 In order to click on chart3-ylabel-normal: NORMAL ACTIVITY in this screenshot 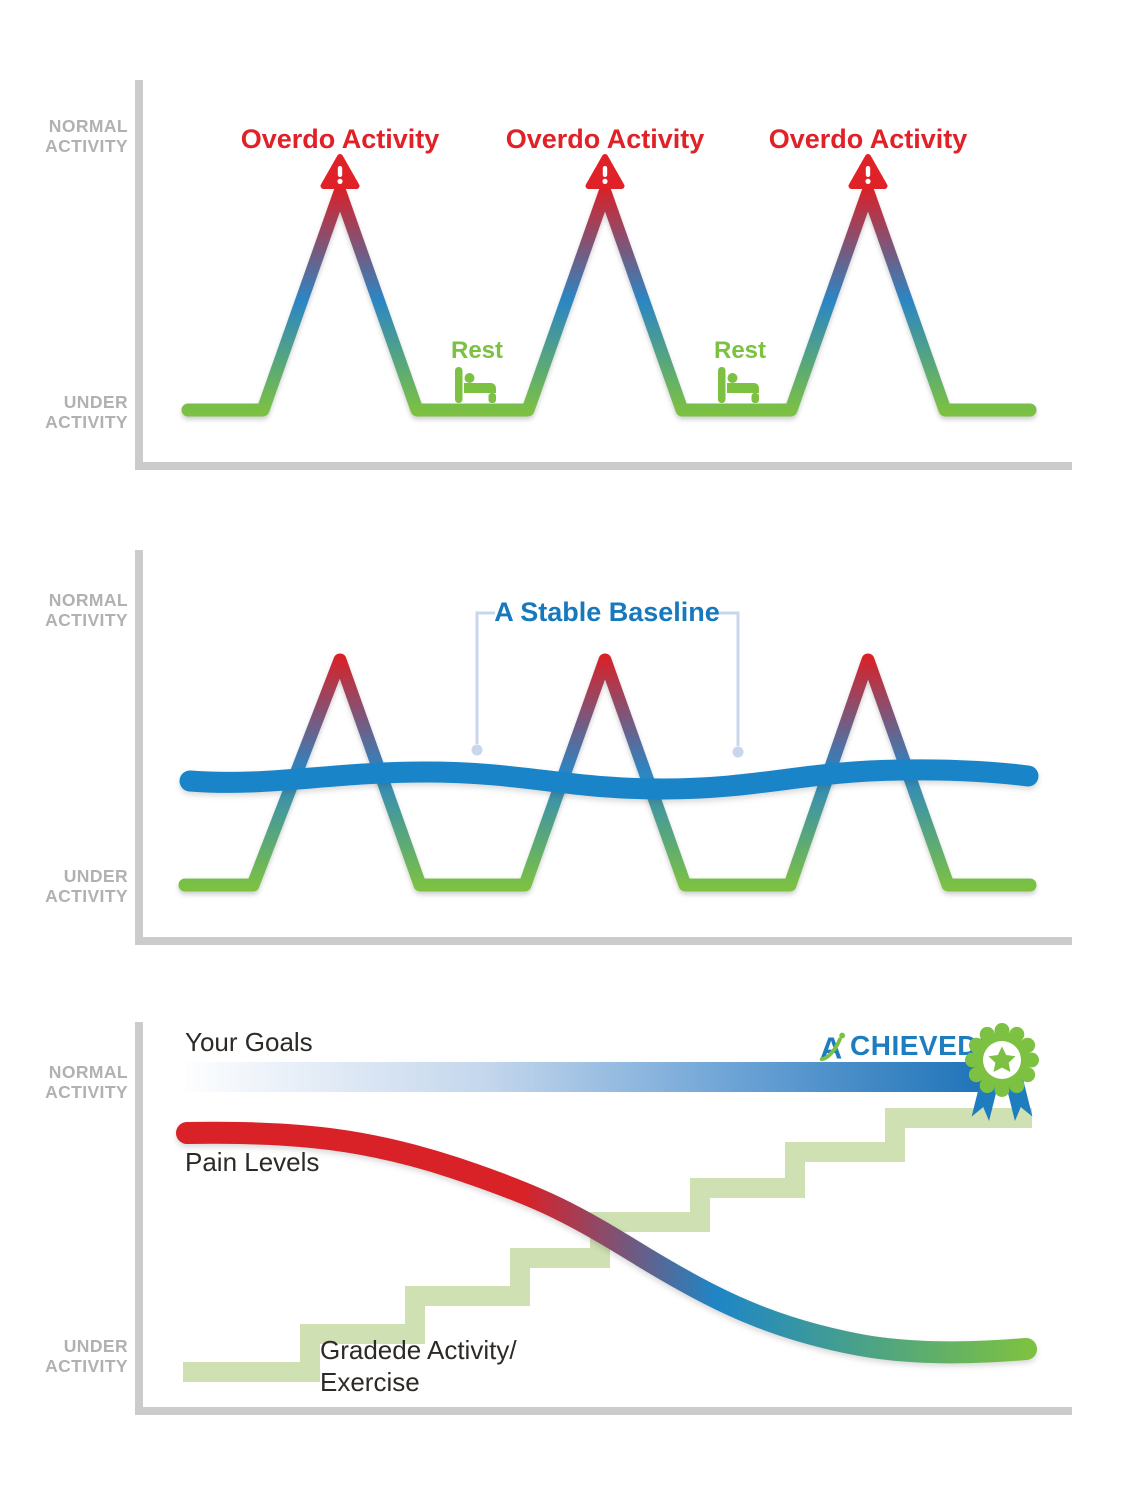, I will do `click(86, 1082)`.